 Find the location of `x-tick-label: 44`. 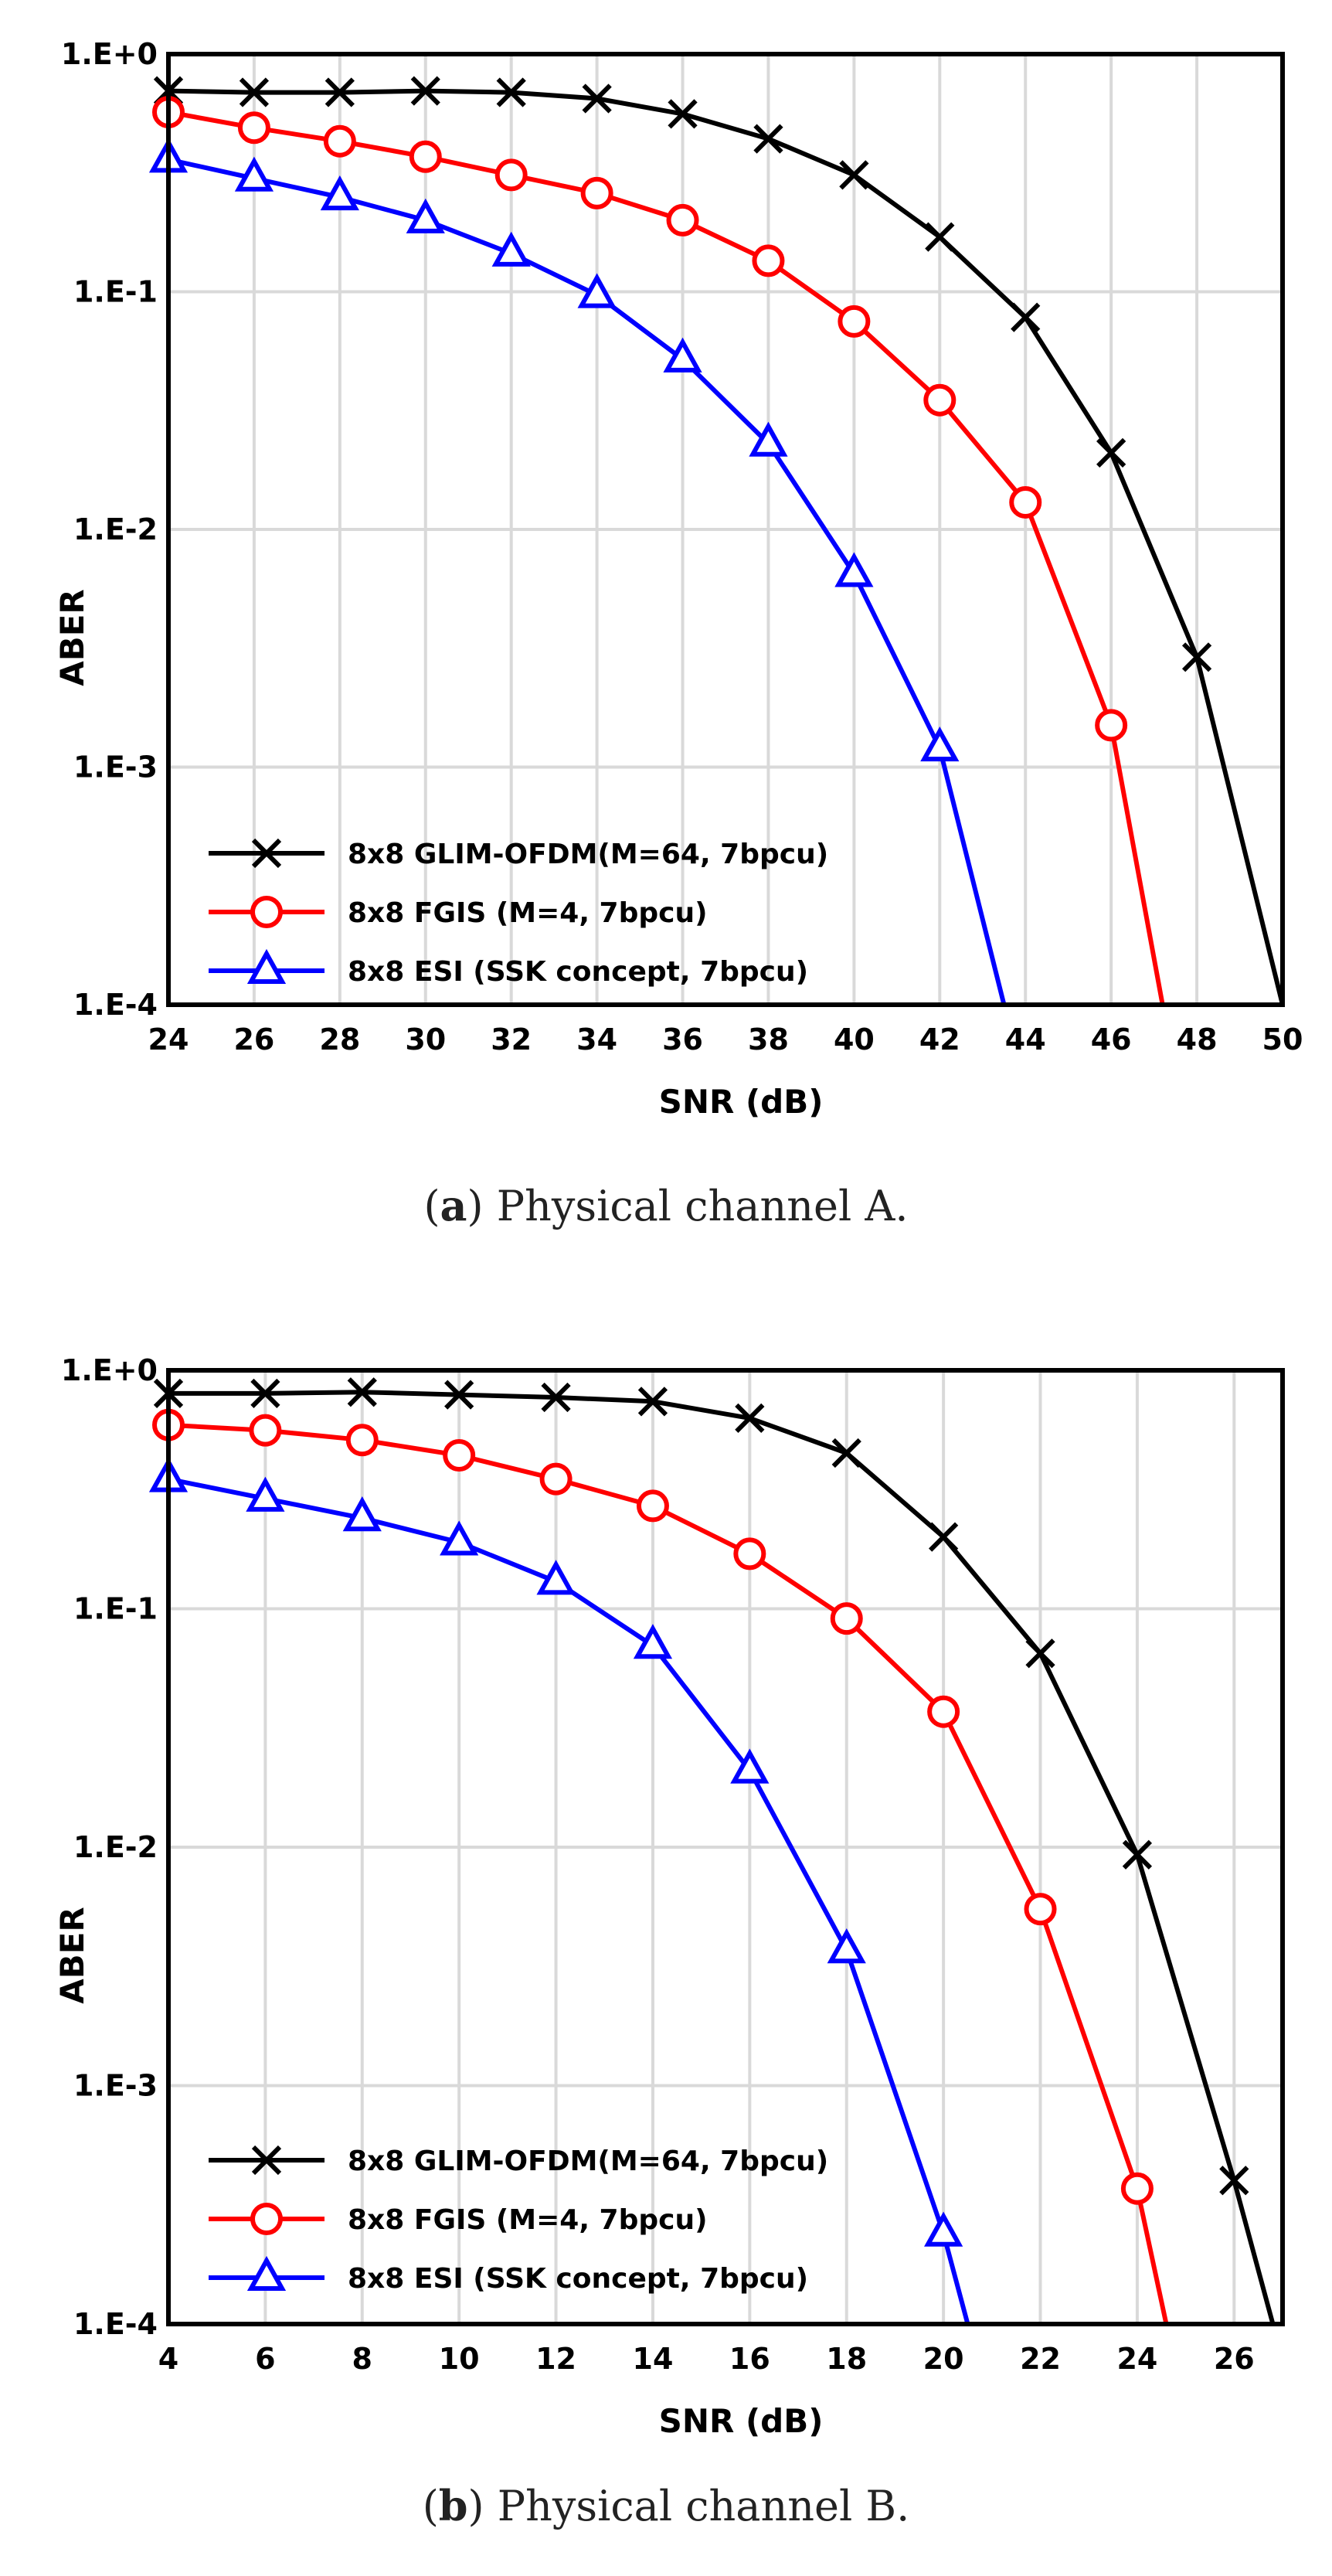

x-tick-label: 44 is located at coordinates (1025, 1040).